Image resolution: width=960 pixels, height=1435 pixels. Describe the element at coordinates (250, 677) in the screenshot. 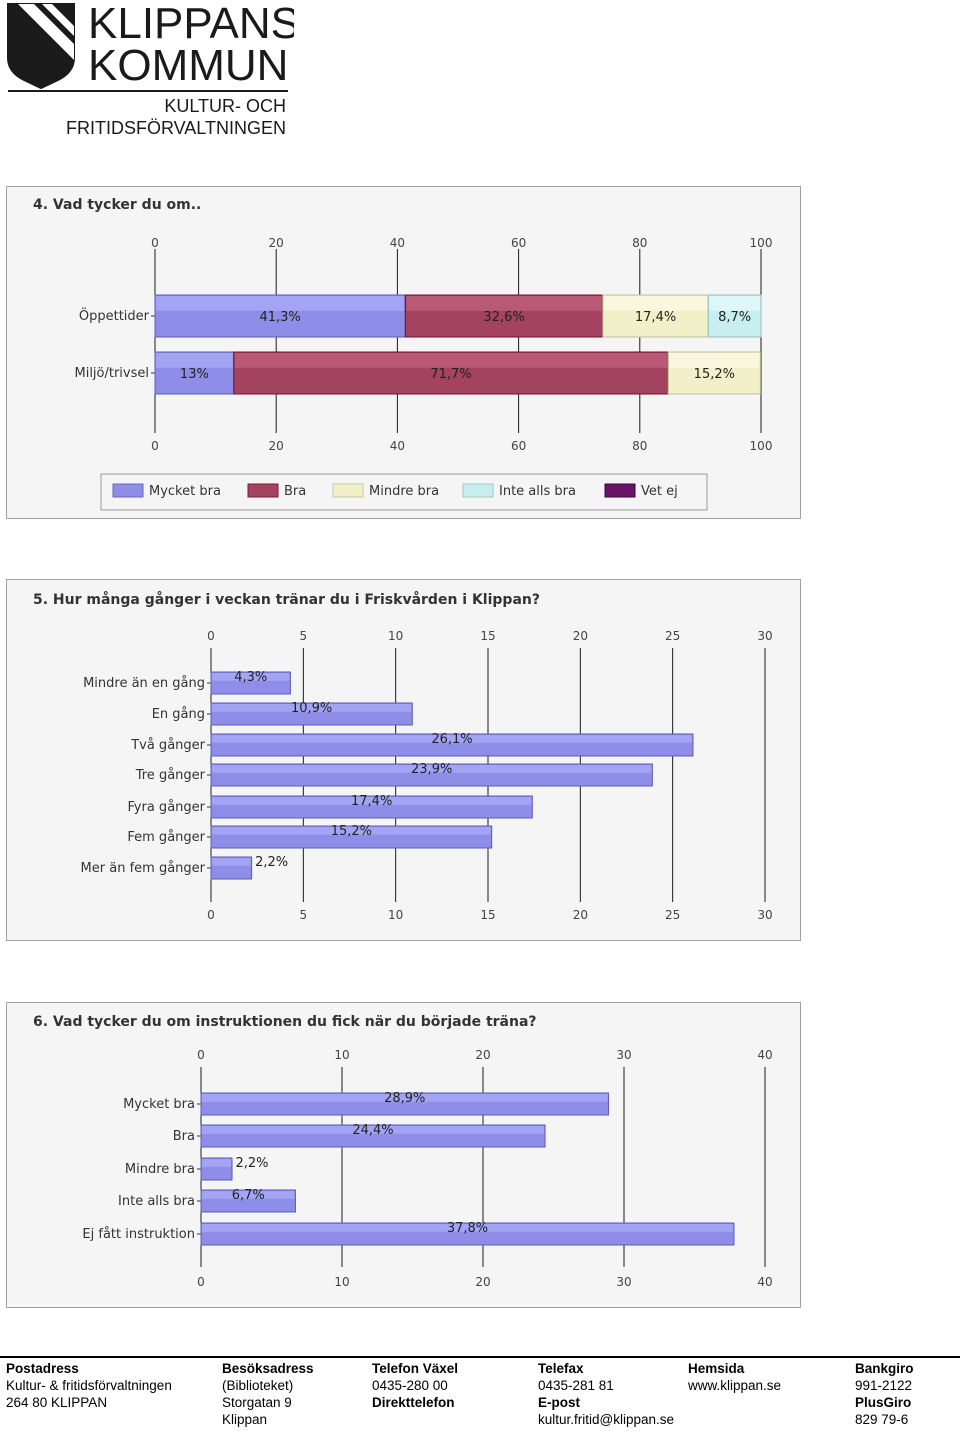

I see `data-label: 4,3%` at that location.